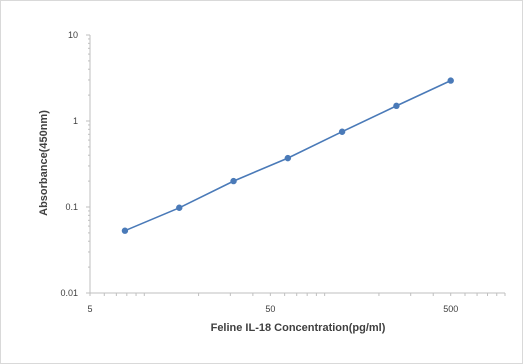 This screenshot has height=364, width=523. What do you see at coordinates (73, 35) in the screenshot?
I see `y-tick-label: 10` at bounding box center [73, 35].